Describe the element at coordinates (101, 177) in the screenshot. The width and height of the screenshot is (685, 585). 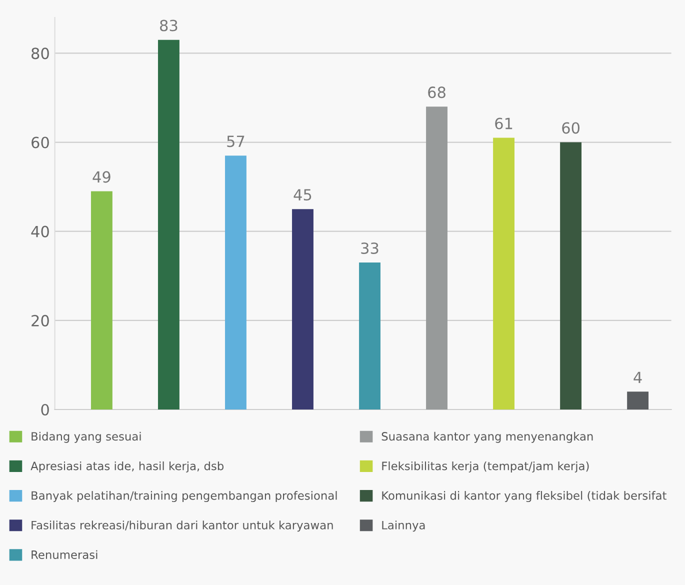
I see `data-label: 49` at that location.